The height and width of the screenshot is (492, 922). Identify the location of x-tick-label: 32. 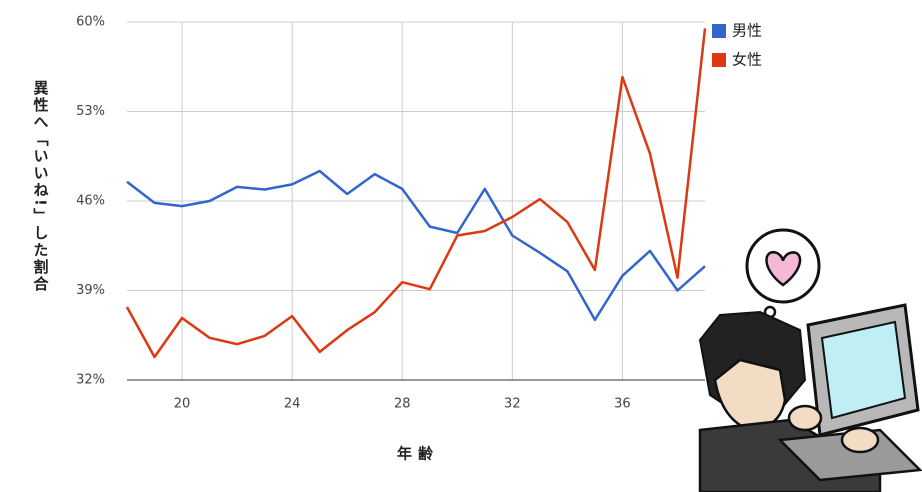
(512, 404).